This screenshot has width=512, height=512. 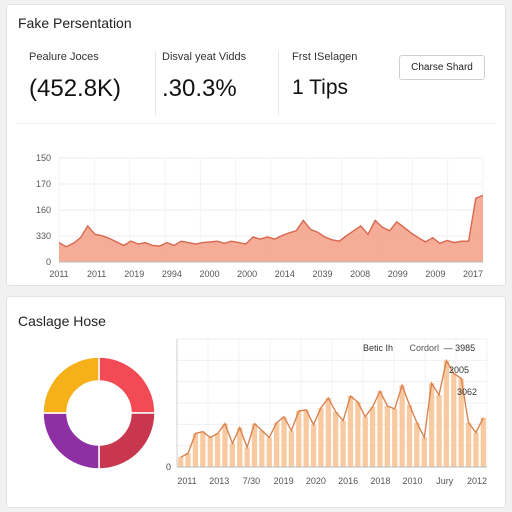 I want to click on x-tick-label: 2008, so click(x=360, y=274).